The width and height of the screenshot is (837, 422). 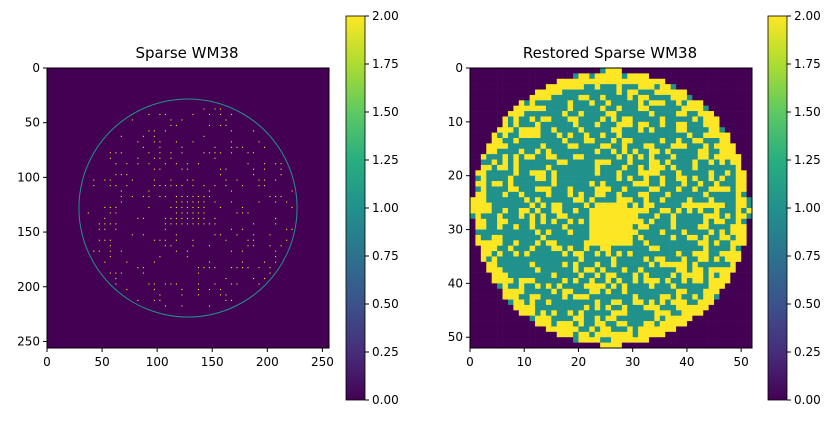 What do you see at coordinates (807, 256) in the screenshot?
I see `right-colorbar-tick-label: 0.75` at bounding box center [807, 256].